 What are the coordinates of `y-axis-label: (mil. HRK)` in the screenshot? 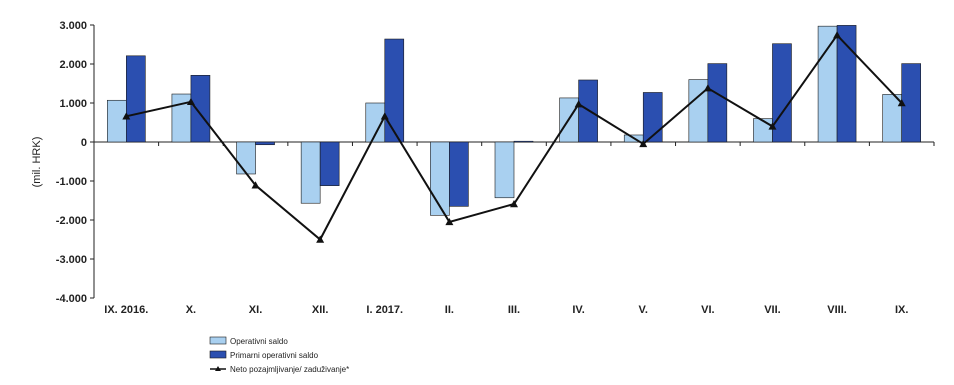 It's located at (37, 162).